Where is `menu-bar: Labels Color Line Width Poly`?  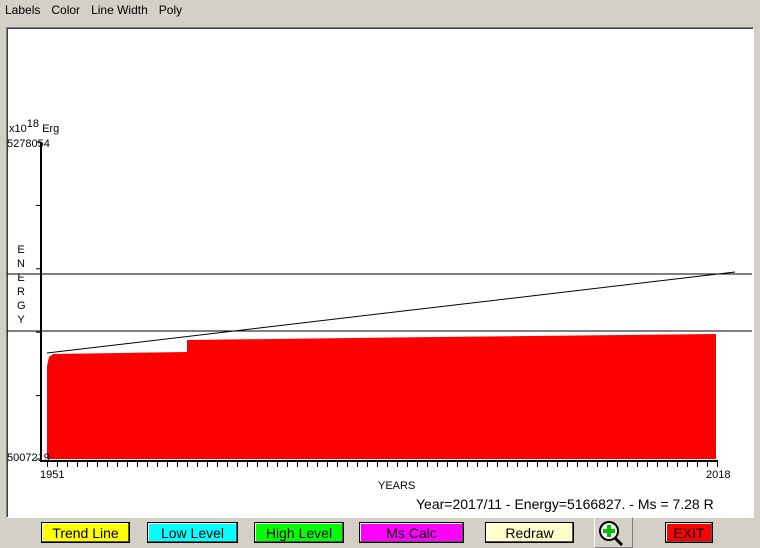 menu-bar: Labels Color Line Width Poly is located at coordinates (380, 10).